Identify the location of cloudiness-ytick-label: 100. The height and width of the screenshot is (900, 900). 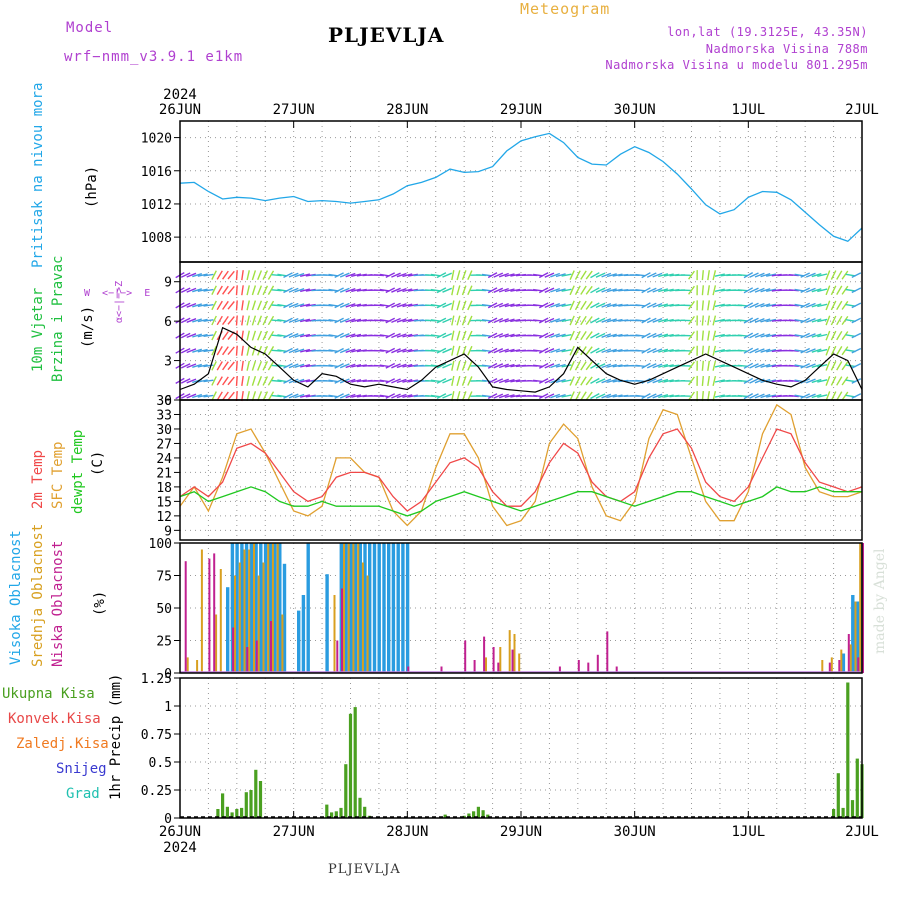
(160, 544).